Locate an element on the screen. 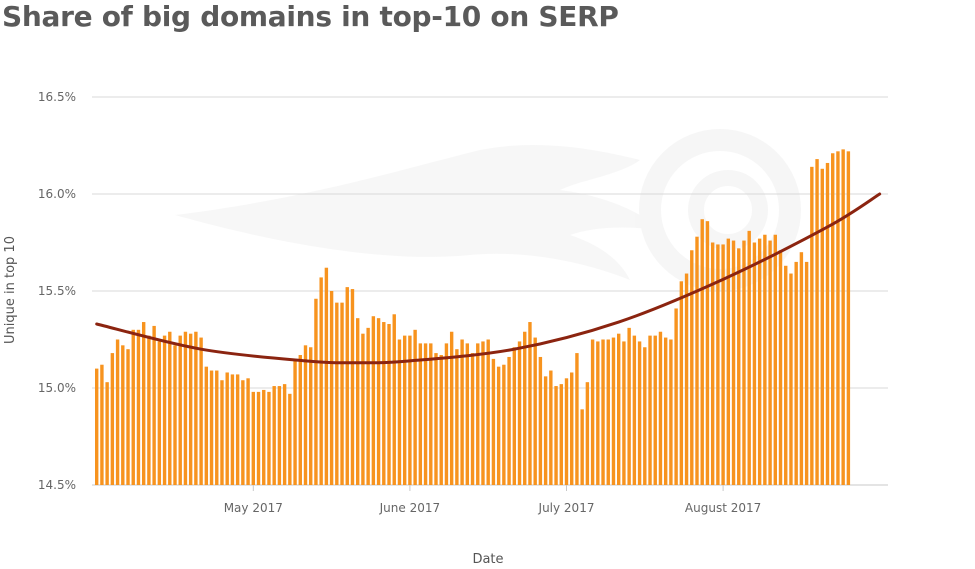 Image resolution: width=975 pixels, height=569 pixels. chart-title: Share of big domains in top-10 on SERP is located at coordinates (310, 16).